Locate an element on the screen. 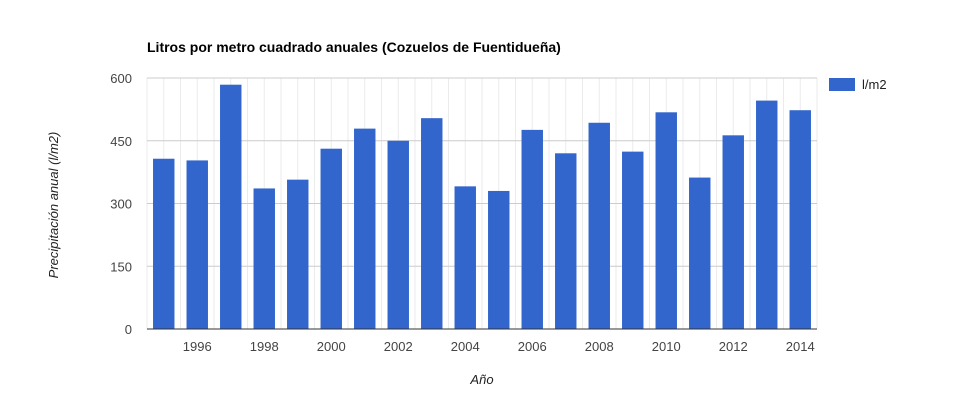  bar-2007 is located at coordinates (566, 241).